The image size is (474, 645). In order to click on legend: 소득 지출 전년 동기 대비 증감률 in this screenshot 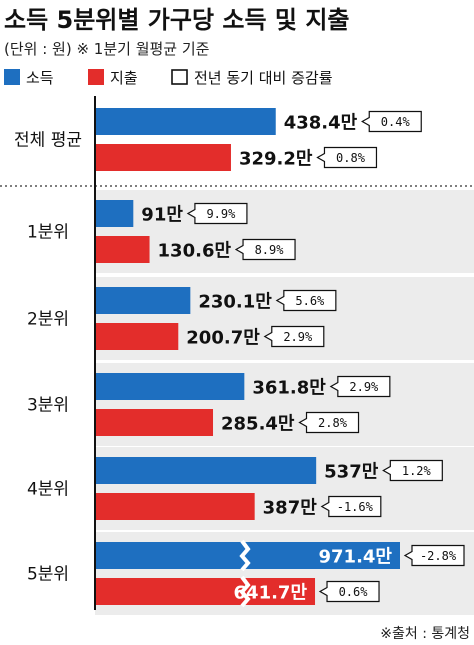, I will do `click(168, 78)`.